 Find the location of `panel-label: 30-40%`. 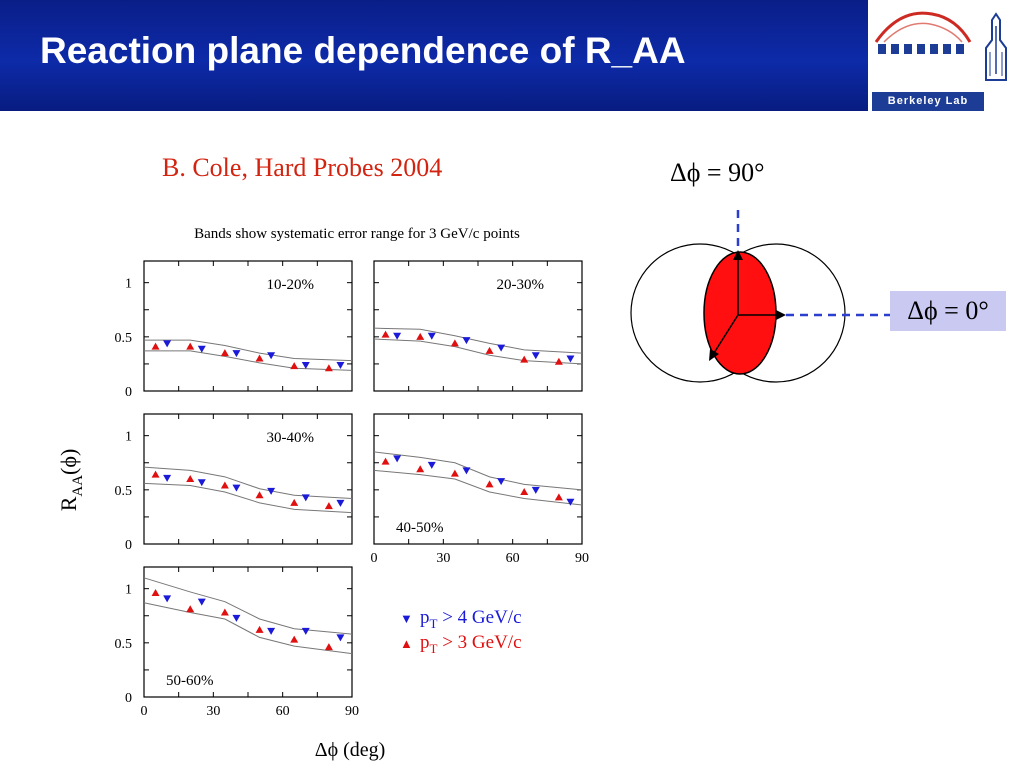

panel-label: 30-40% is located at coordinates (291, 438).